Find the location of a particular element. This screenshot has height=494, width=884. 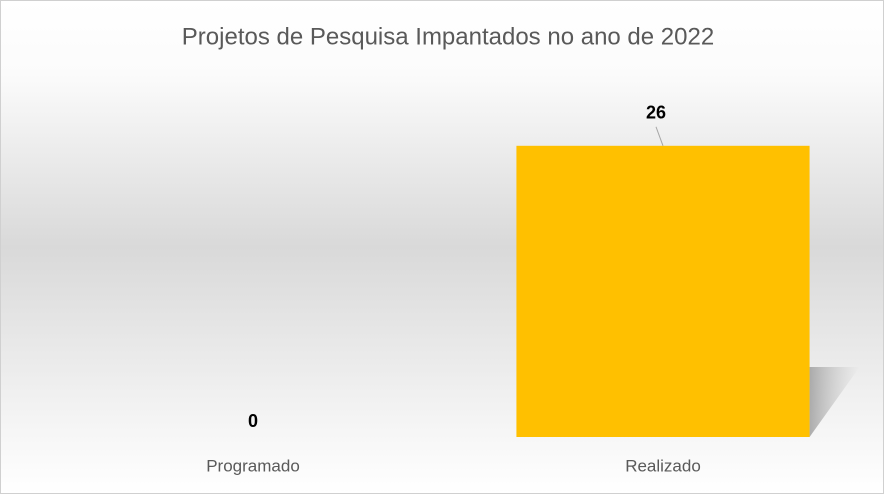

bar-shadow is located at coordinates (834, 402).